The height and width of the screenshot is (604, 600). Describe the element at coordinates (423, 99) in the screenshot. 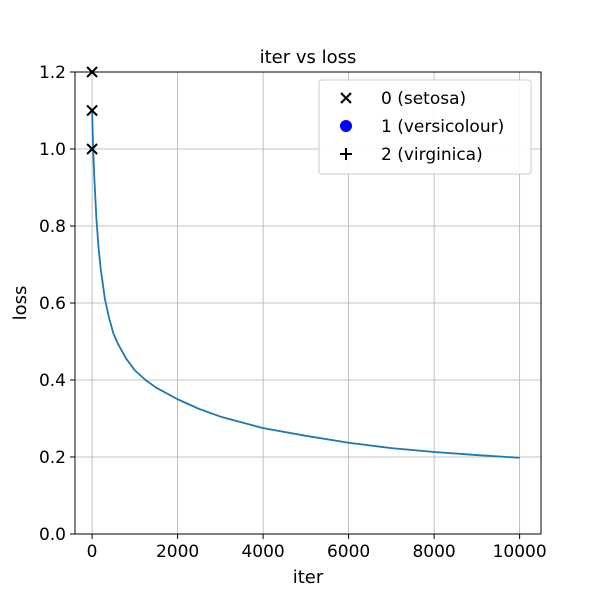

I see `legend-label: 0 (setosa)` at that location.